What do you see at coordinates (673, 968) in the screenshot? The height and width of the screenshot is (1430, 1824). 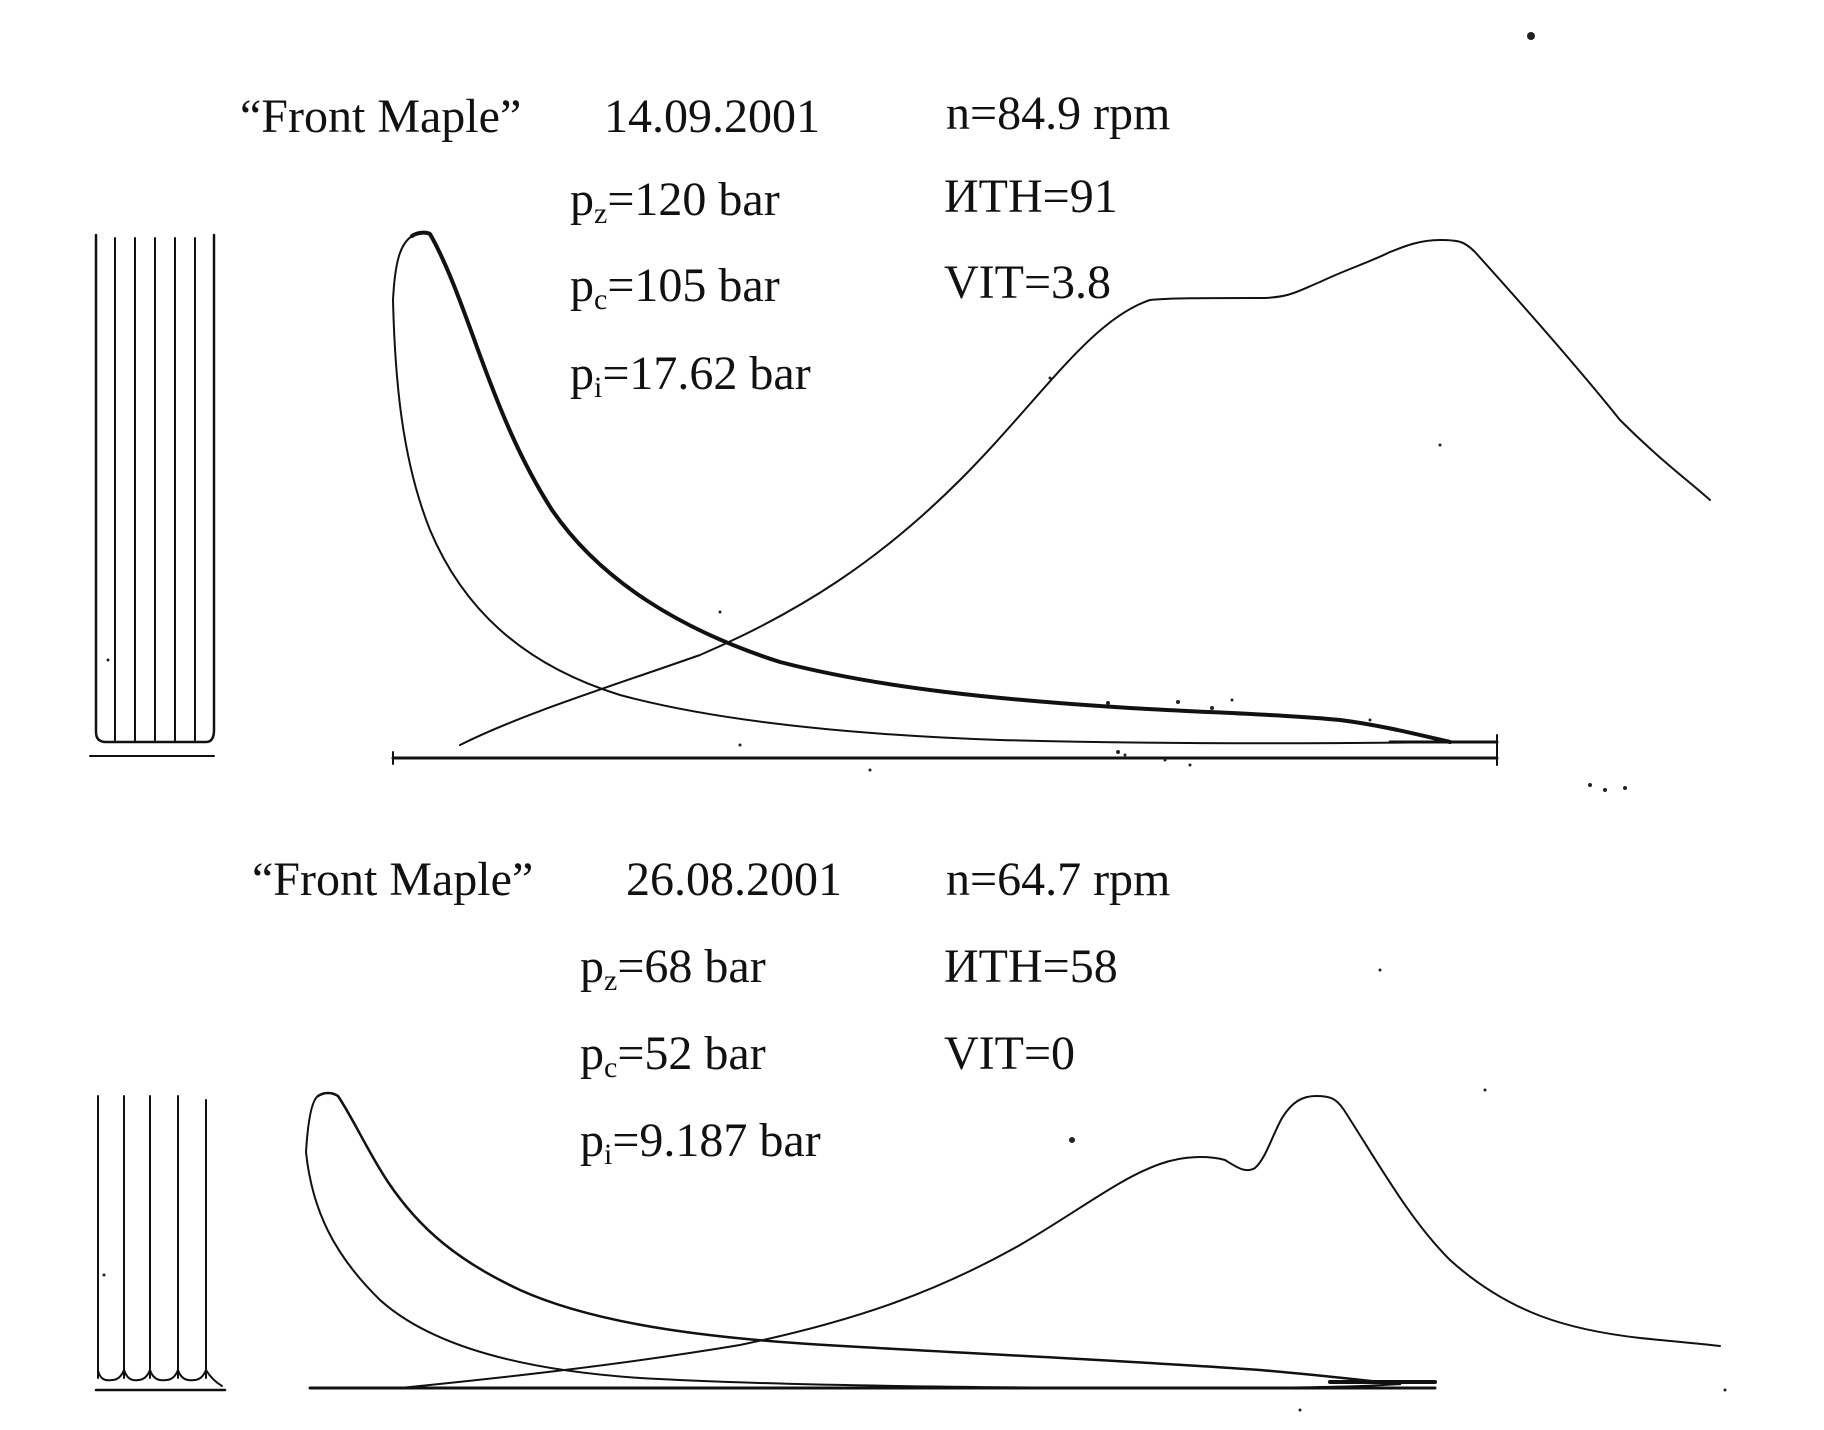 I see `max-pressure-label: pz=68 bar` at bounding box center [673, 968].